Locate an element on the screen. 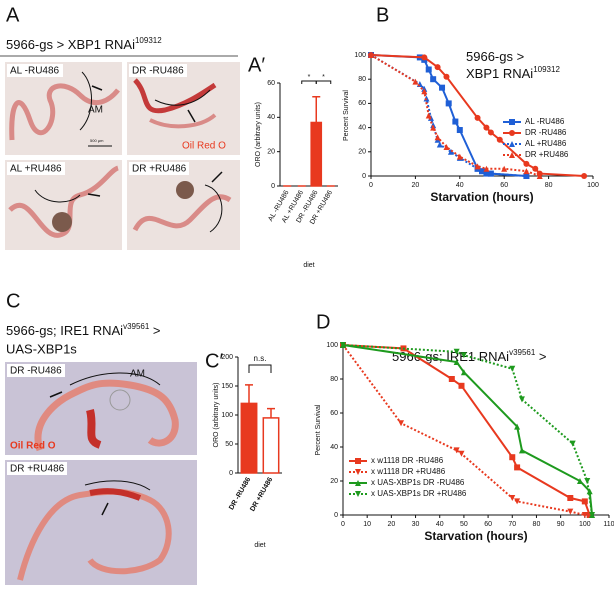 This screenshot has height=590, width=614. title-part: 5966-gs > is located at coordinates (495, 56).